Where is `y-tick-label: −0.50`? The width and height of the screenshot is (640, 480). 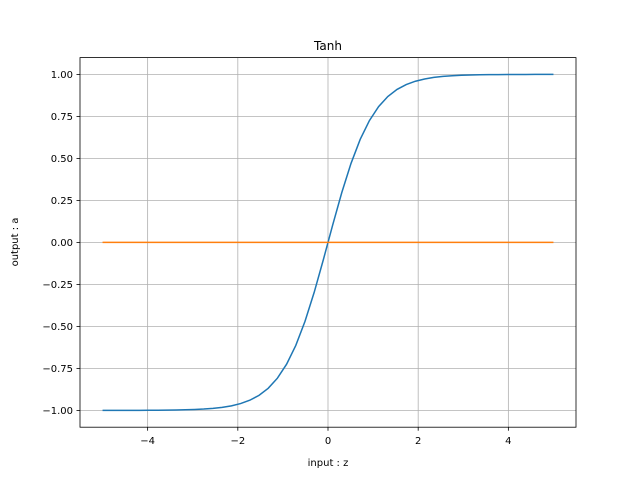
y-tick-label: −0.50 is located at coordinates (57, 327).